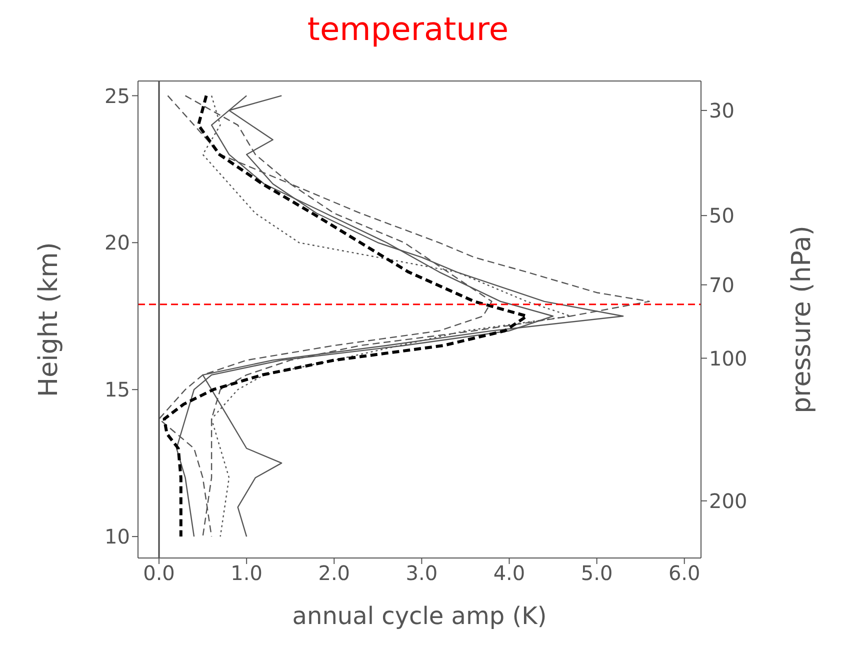 This screenshot has width=843, height=654. What do you see at coordinates (721, 284) in the screenshot?
I see `y2-tick-label: 70` at bounding box center [721, 284].